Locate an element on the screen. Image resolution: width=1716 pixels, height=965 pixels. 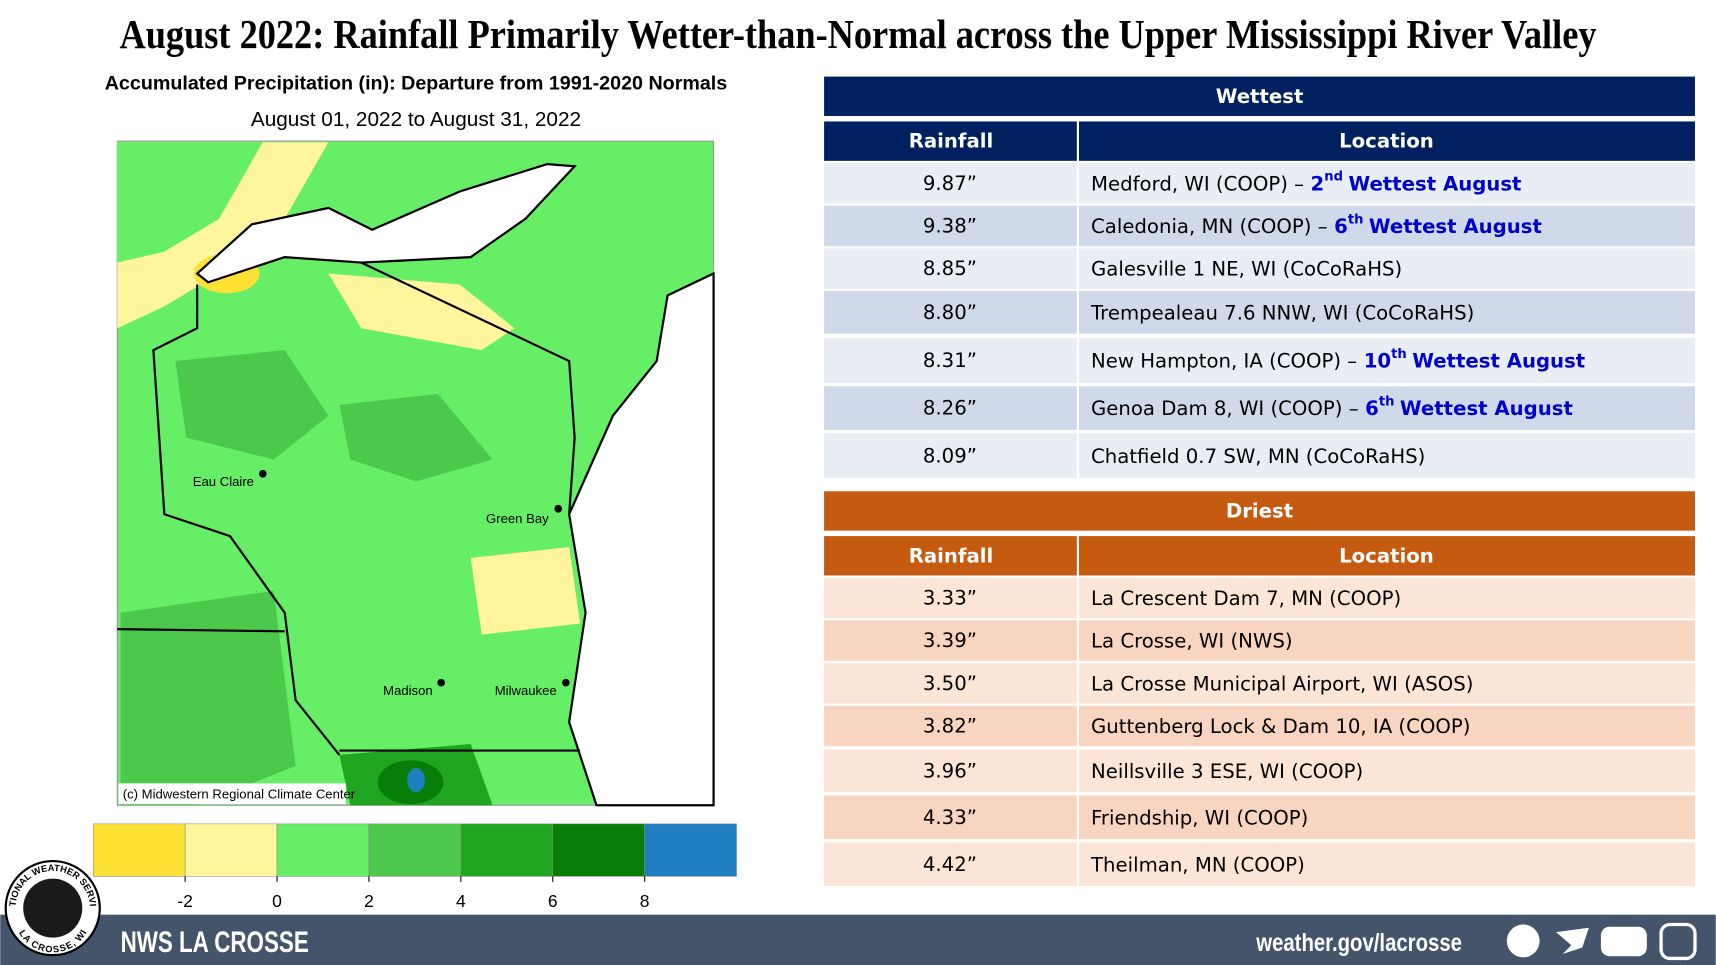
facebook-icon is located at coordinates (1523, 941).